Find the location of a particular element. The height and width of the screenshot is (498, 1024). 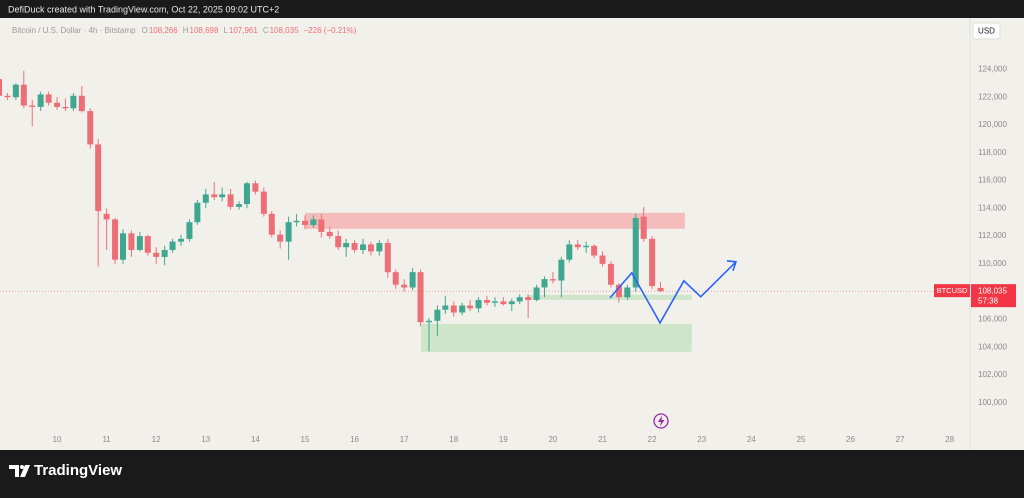

ohlc-value: 108,266 is located at coordinates (163, 30).